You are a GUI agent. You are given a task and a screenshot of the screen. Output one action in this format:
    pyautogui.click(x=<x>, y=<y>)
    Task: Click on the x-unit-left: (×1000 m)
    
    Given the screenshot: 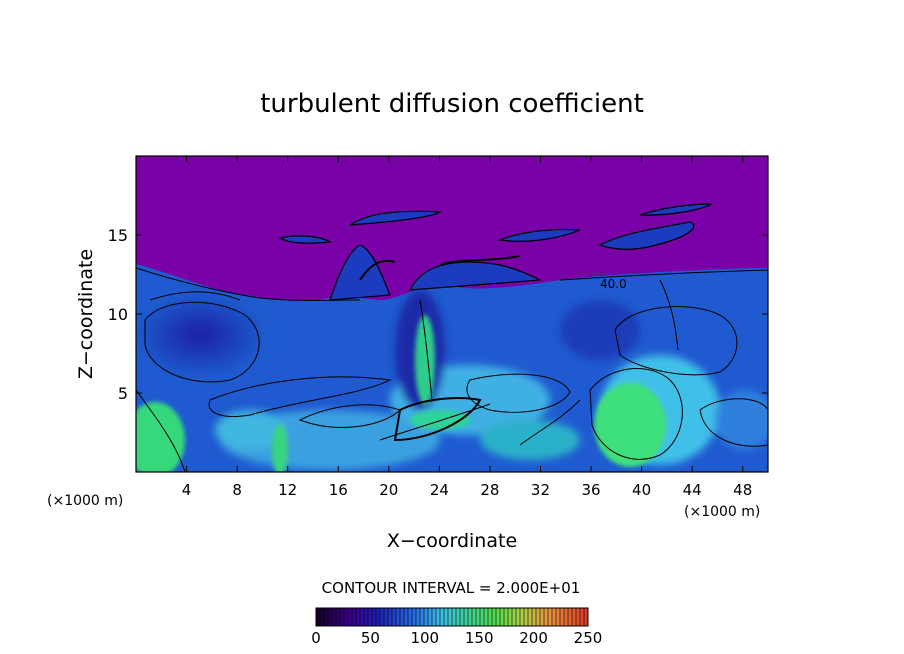 What is the action you would take?
    pyautogui.click(x=85, y=501)
    